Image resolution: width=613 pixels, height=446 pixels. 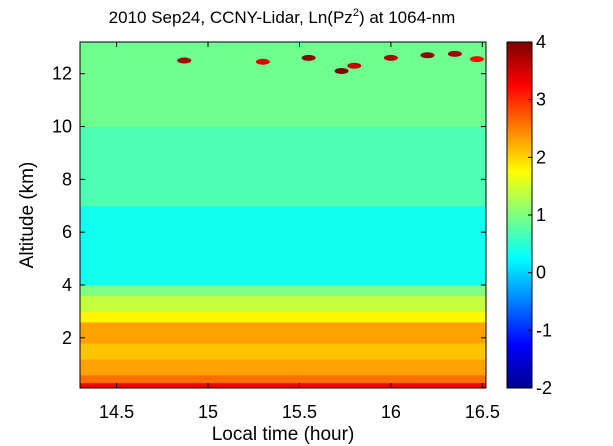 I want to click on colorbar-tick-label: 0, so click(x=541, y=273).